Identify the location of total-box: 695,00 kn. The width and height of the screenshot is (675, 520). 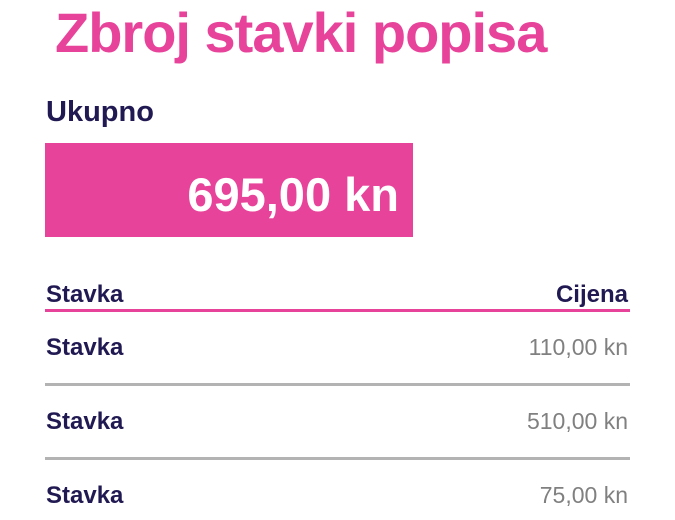
(229, 190).